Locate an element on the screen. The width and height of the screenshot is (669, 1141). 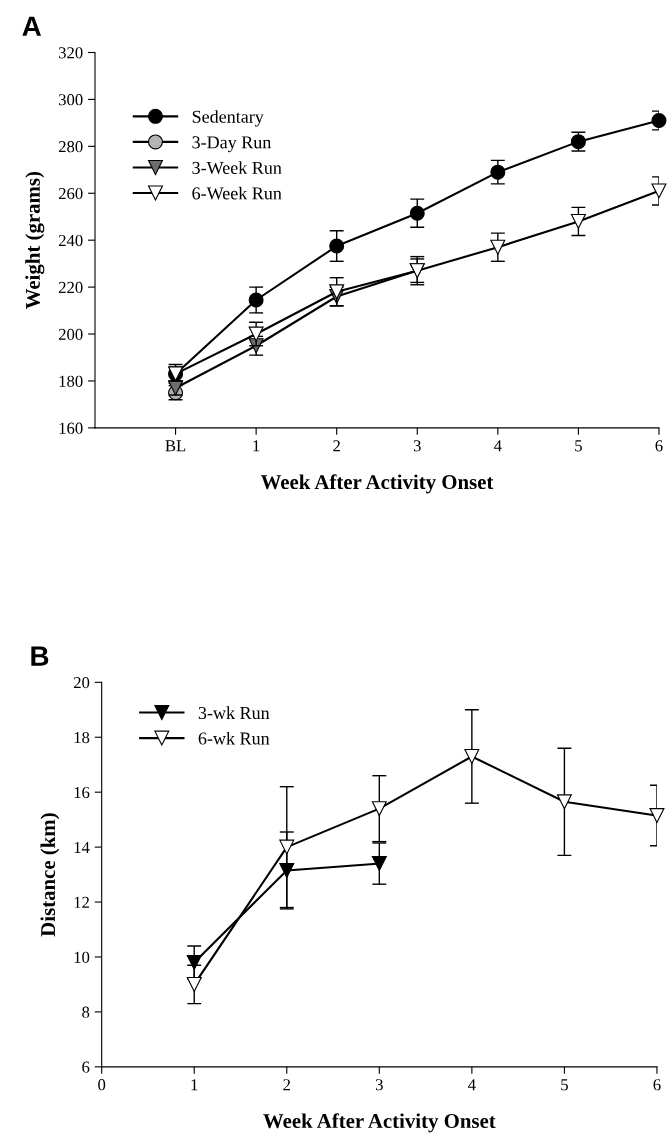
legend-label: Sedentary is located at coordinates (228, 118).